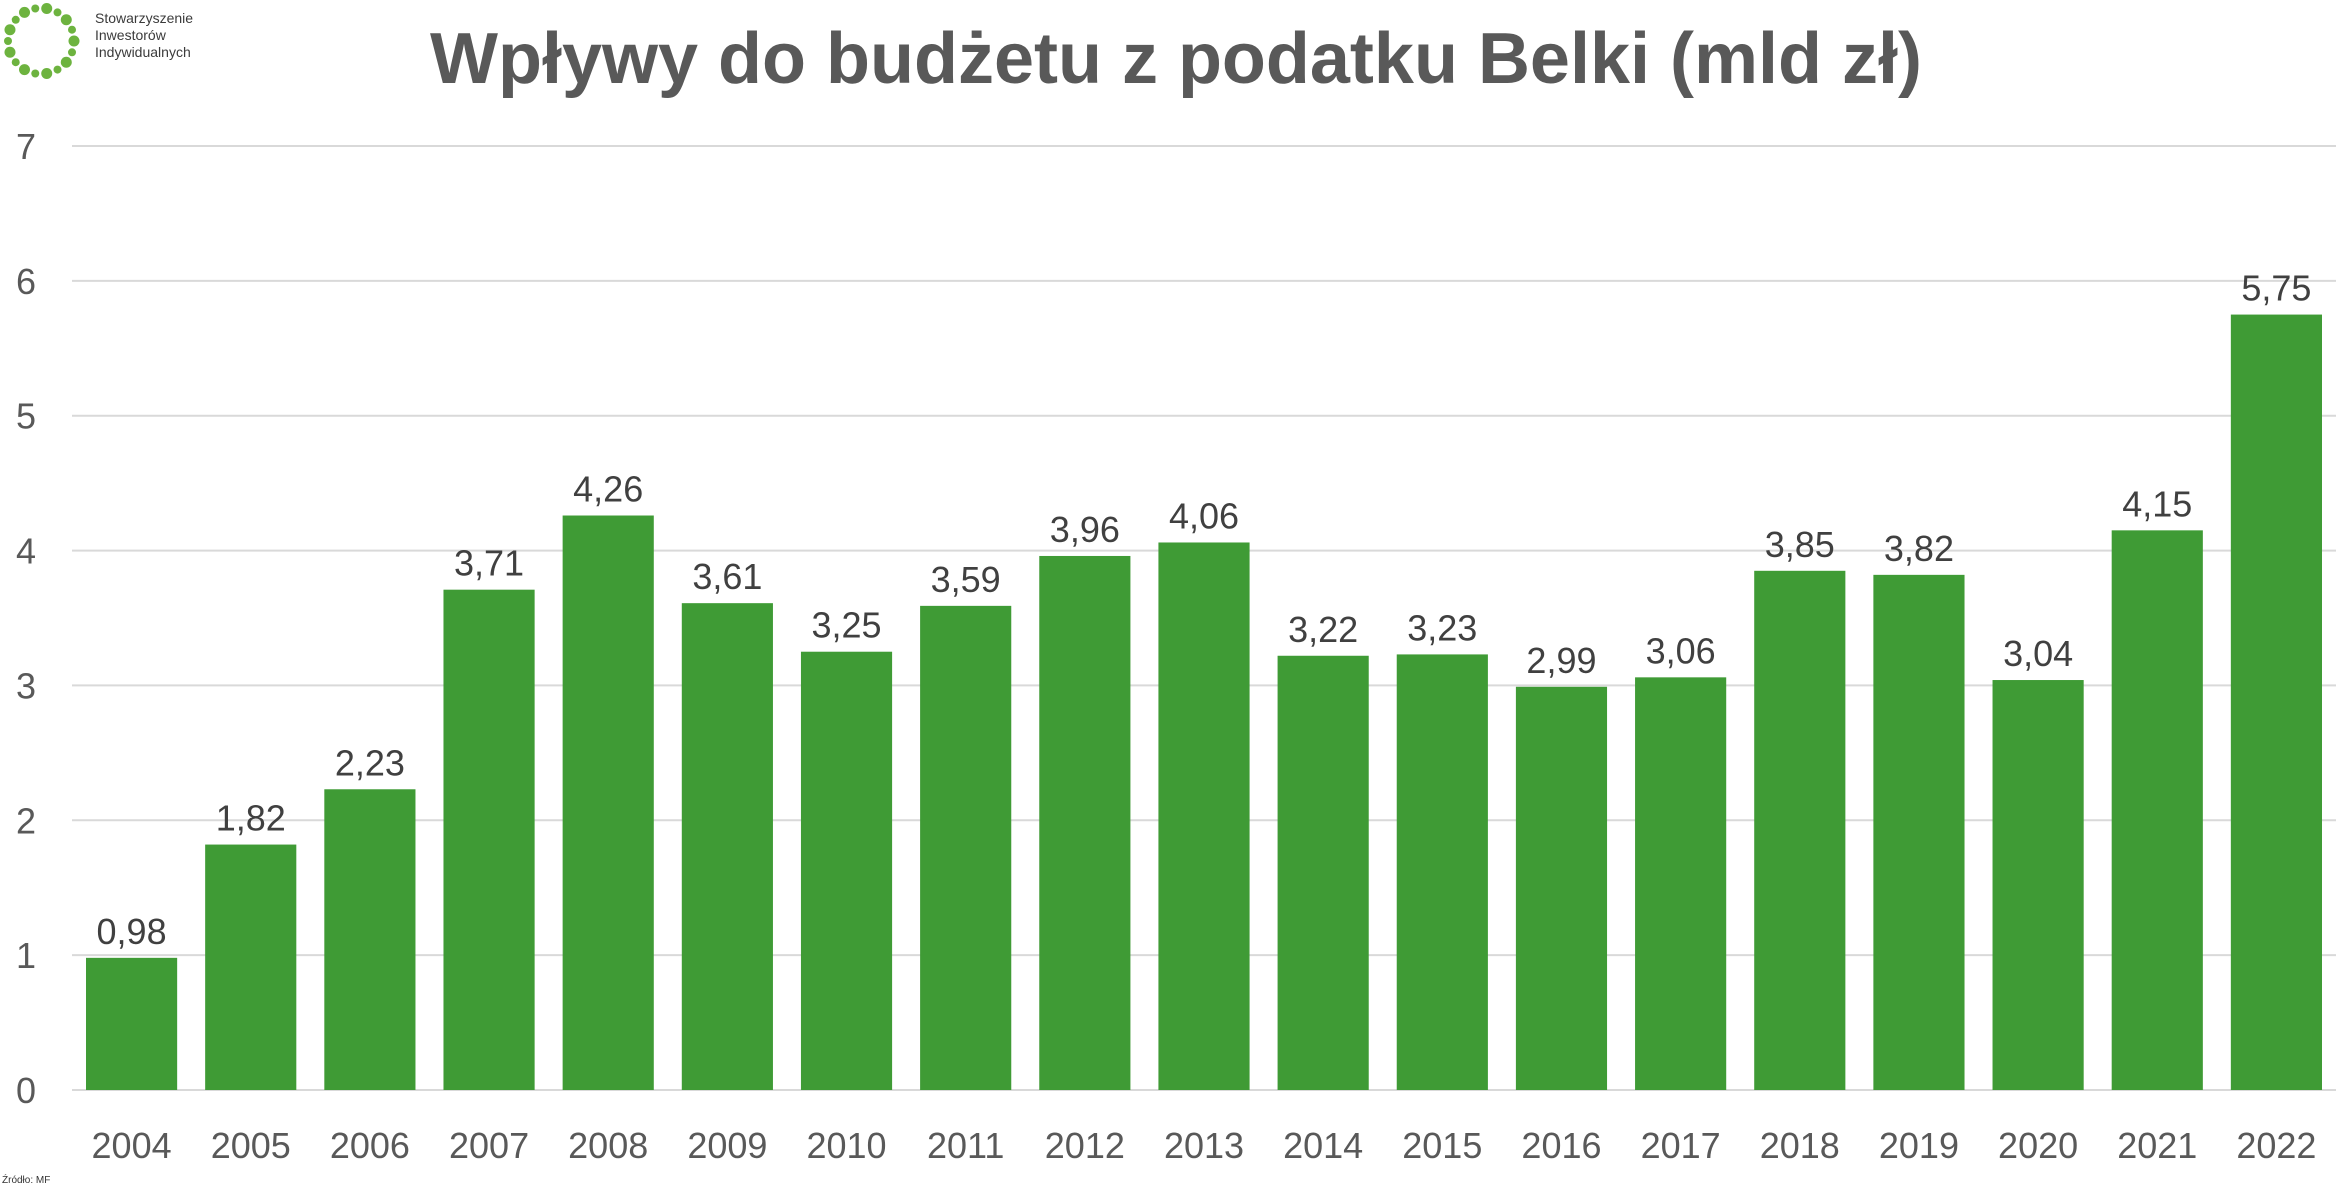 Image resolution: width=2352 pixels, height=1190 pixels. I want to click on data-label: 3,85, so click(1800, 544).